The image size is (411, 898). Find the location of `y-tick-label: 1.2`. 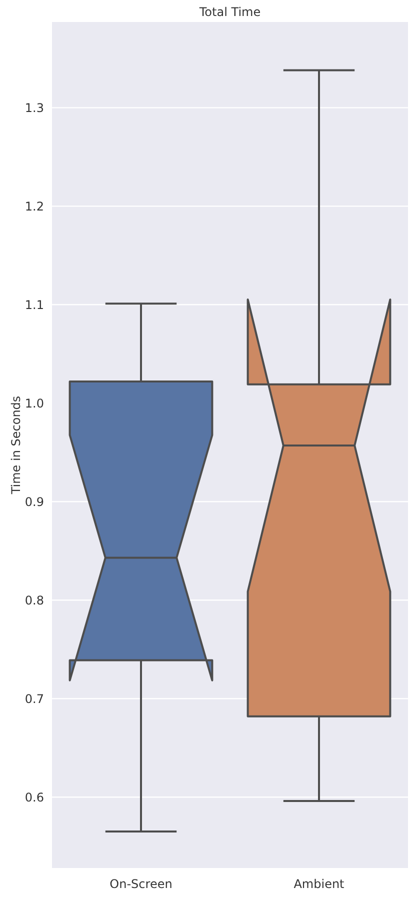

y-tick-label: 1.2 is located at coordinates (34, 206).